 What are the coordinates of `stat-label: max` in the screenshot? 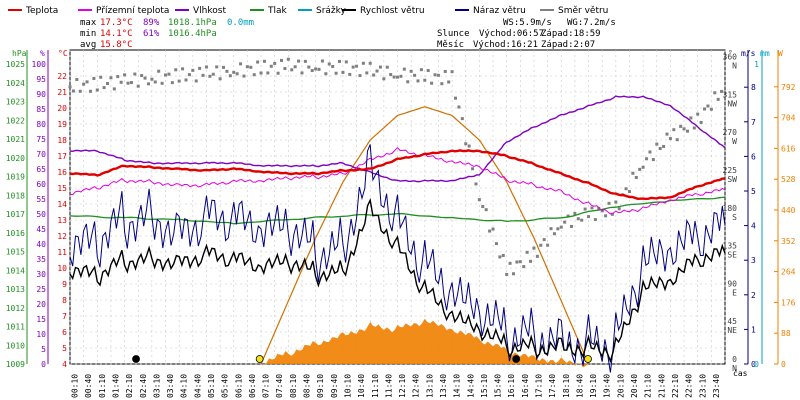 It's located at (88, 23).